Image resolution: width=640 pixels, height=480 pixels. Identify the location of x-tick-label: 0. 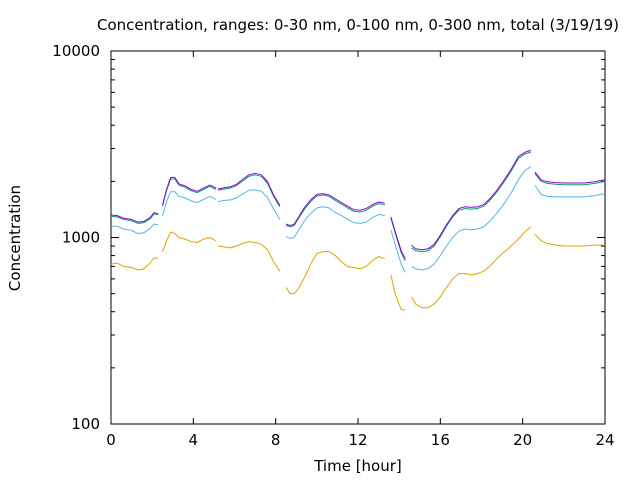
(111, 440).